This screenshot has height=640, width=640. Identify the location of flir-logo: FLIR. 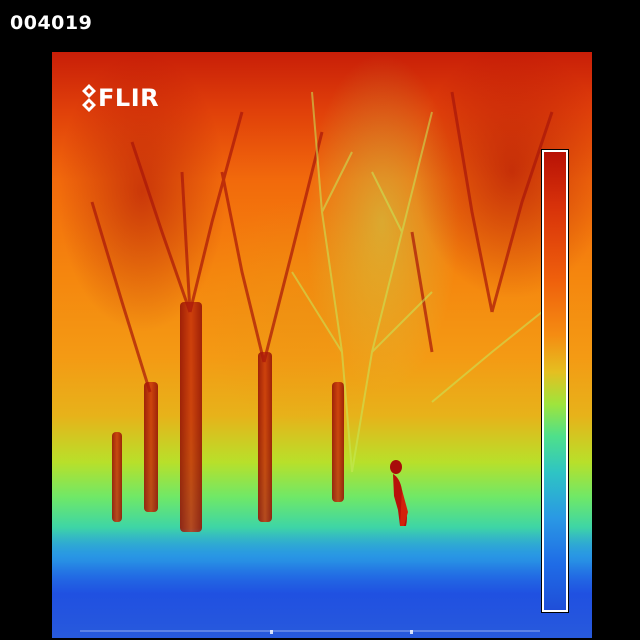
(120, 98).